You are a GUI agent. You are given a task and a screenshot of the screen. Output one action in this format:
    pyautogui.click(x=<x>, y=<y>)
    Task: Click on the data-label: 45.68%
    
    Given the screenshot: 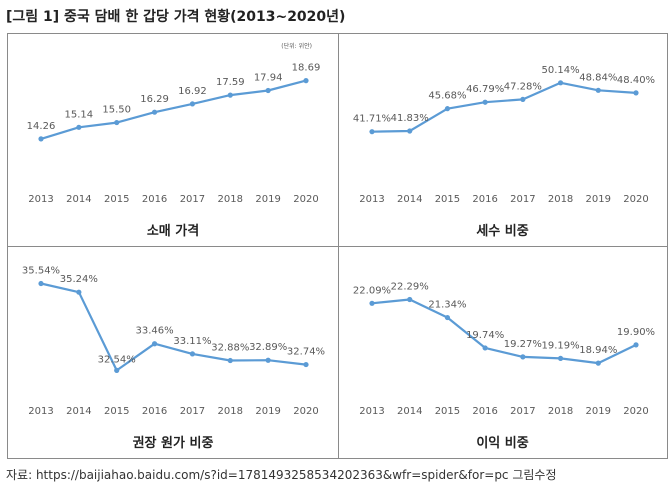 What is the action you would take?
    pyautogui.click(x=447, y=96)
    